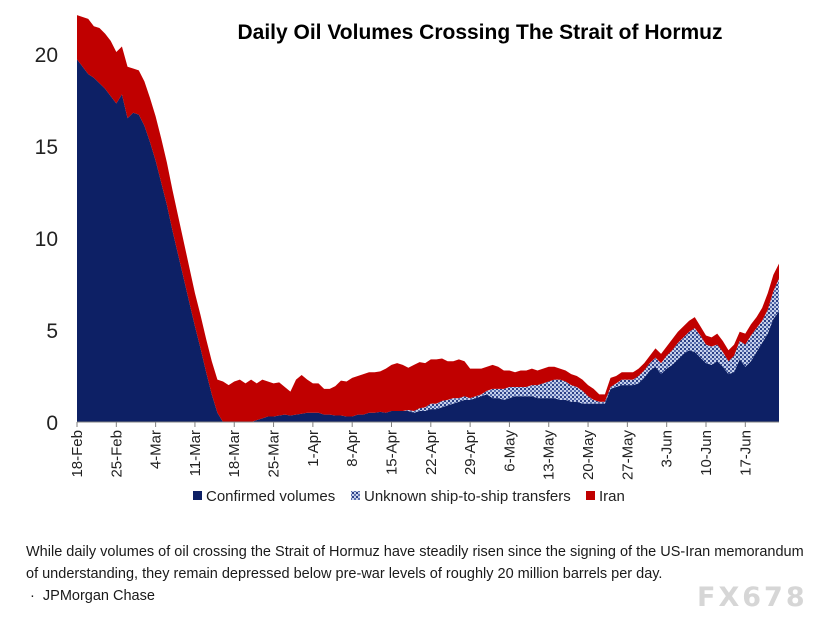 This screenshot has width=826, height=632. I want to click on source-name: JPMorgan Chase, so click(98, 596).